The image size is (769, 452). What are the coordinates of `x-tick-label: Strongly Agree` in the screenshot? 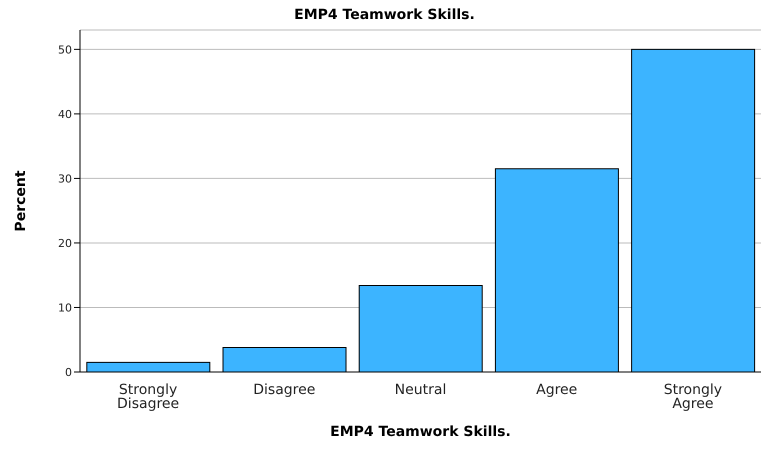 It's located at (693, 397).